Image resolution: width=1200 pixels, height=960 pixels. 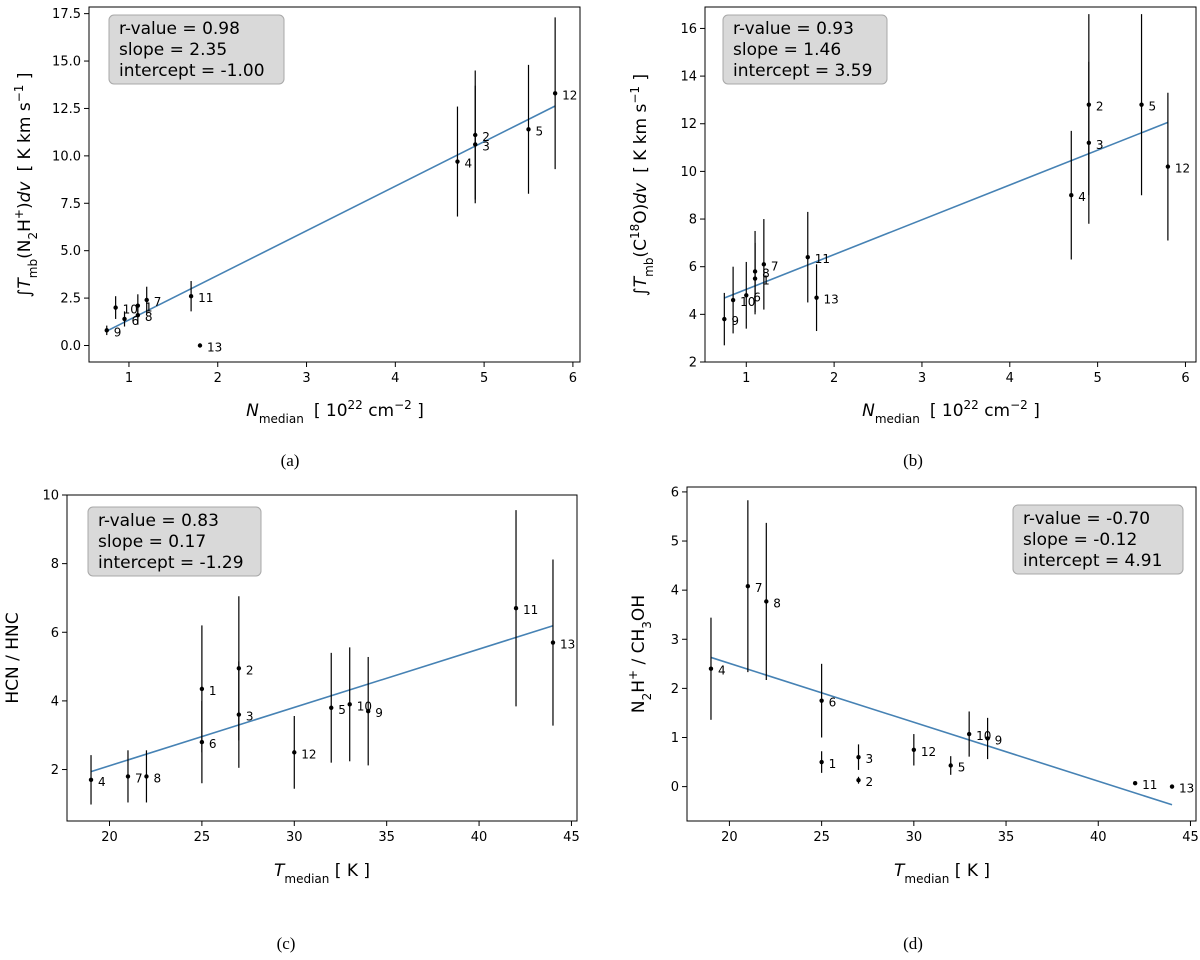 What do you see at coordinates (290, 460) in the screenshot?
I see `panel-caption: (a)` at bounding box center [290, 460].